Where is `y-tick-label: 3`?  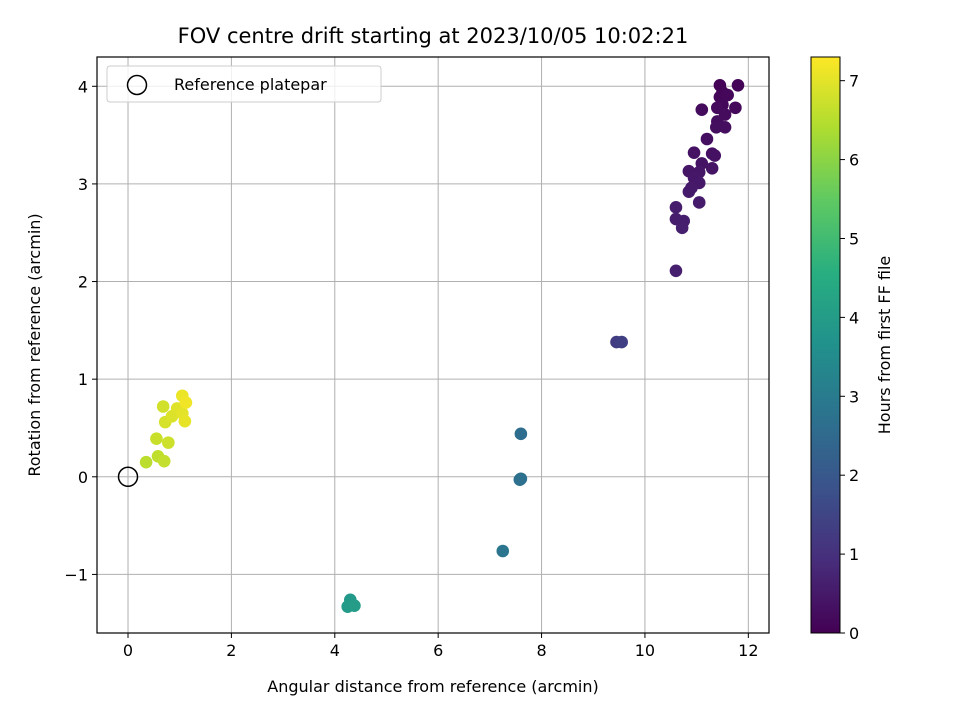 y-tick-label: 3 is located at coordinates (83, 184).